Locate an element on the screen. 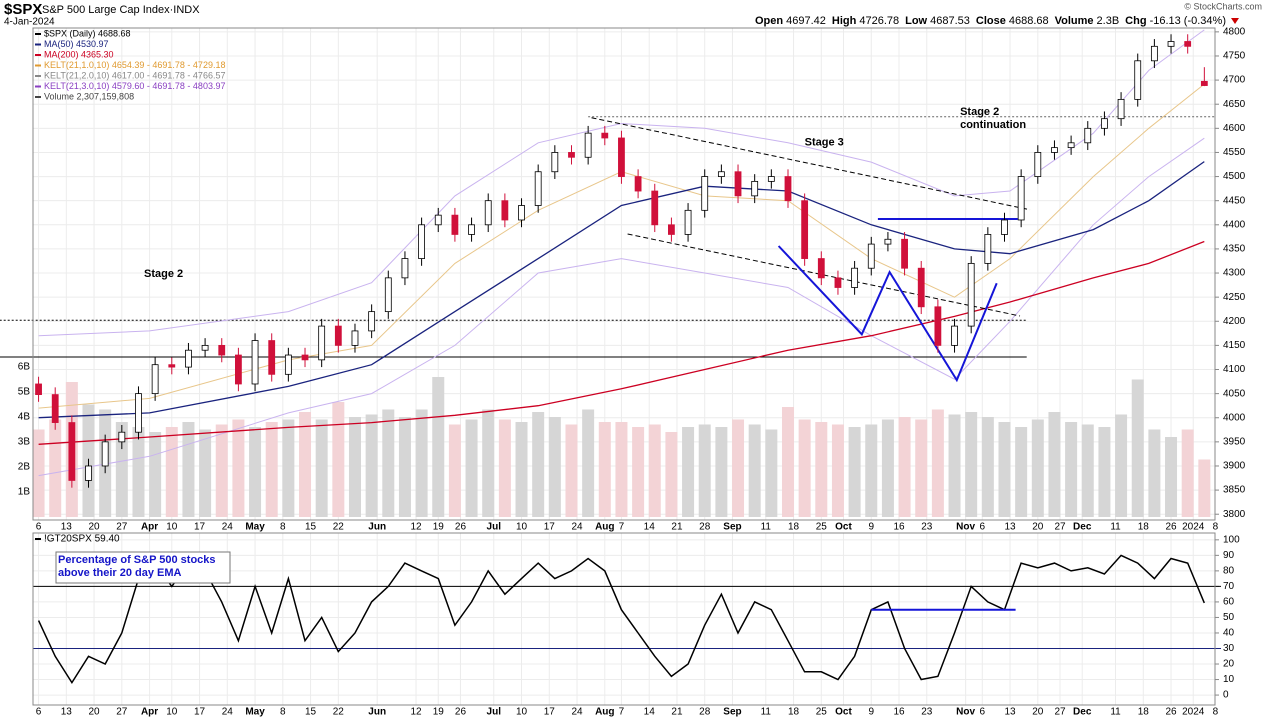 The height and width of the screenshot is (720, 1280). y-tick-label: 4750 is located at coordinates (1234, 56).